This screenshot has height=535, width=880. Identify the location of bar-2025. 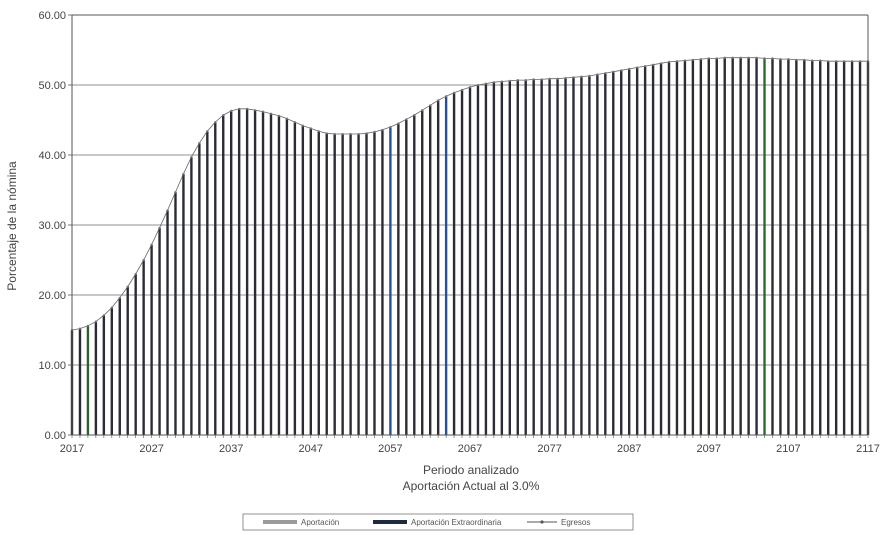
(135, 354).